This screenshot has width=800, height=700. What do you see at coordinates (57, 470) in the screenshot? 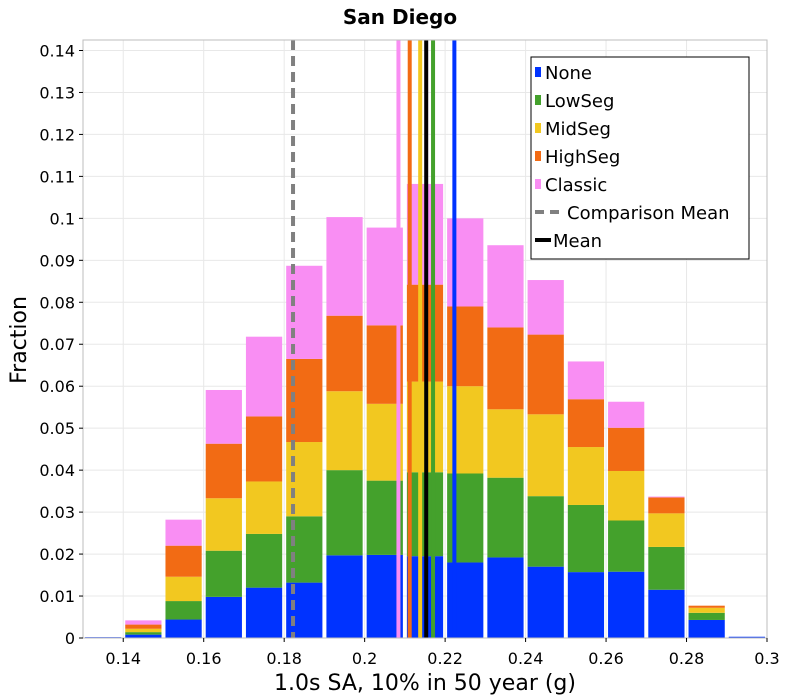
I see `y-tick-label: 0.04` at bounding box center [57, 470].